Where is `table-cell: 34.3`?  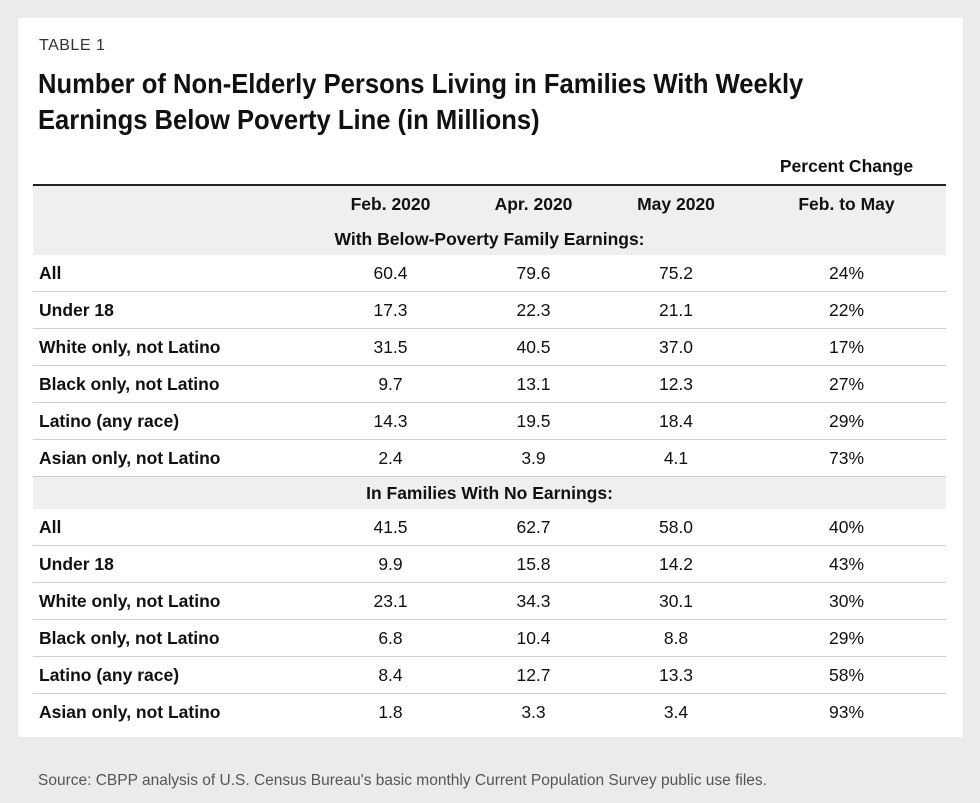
table-cell: 34.3 is located at coordinates (533, 601).